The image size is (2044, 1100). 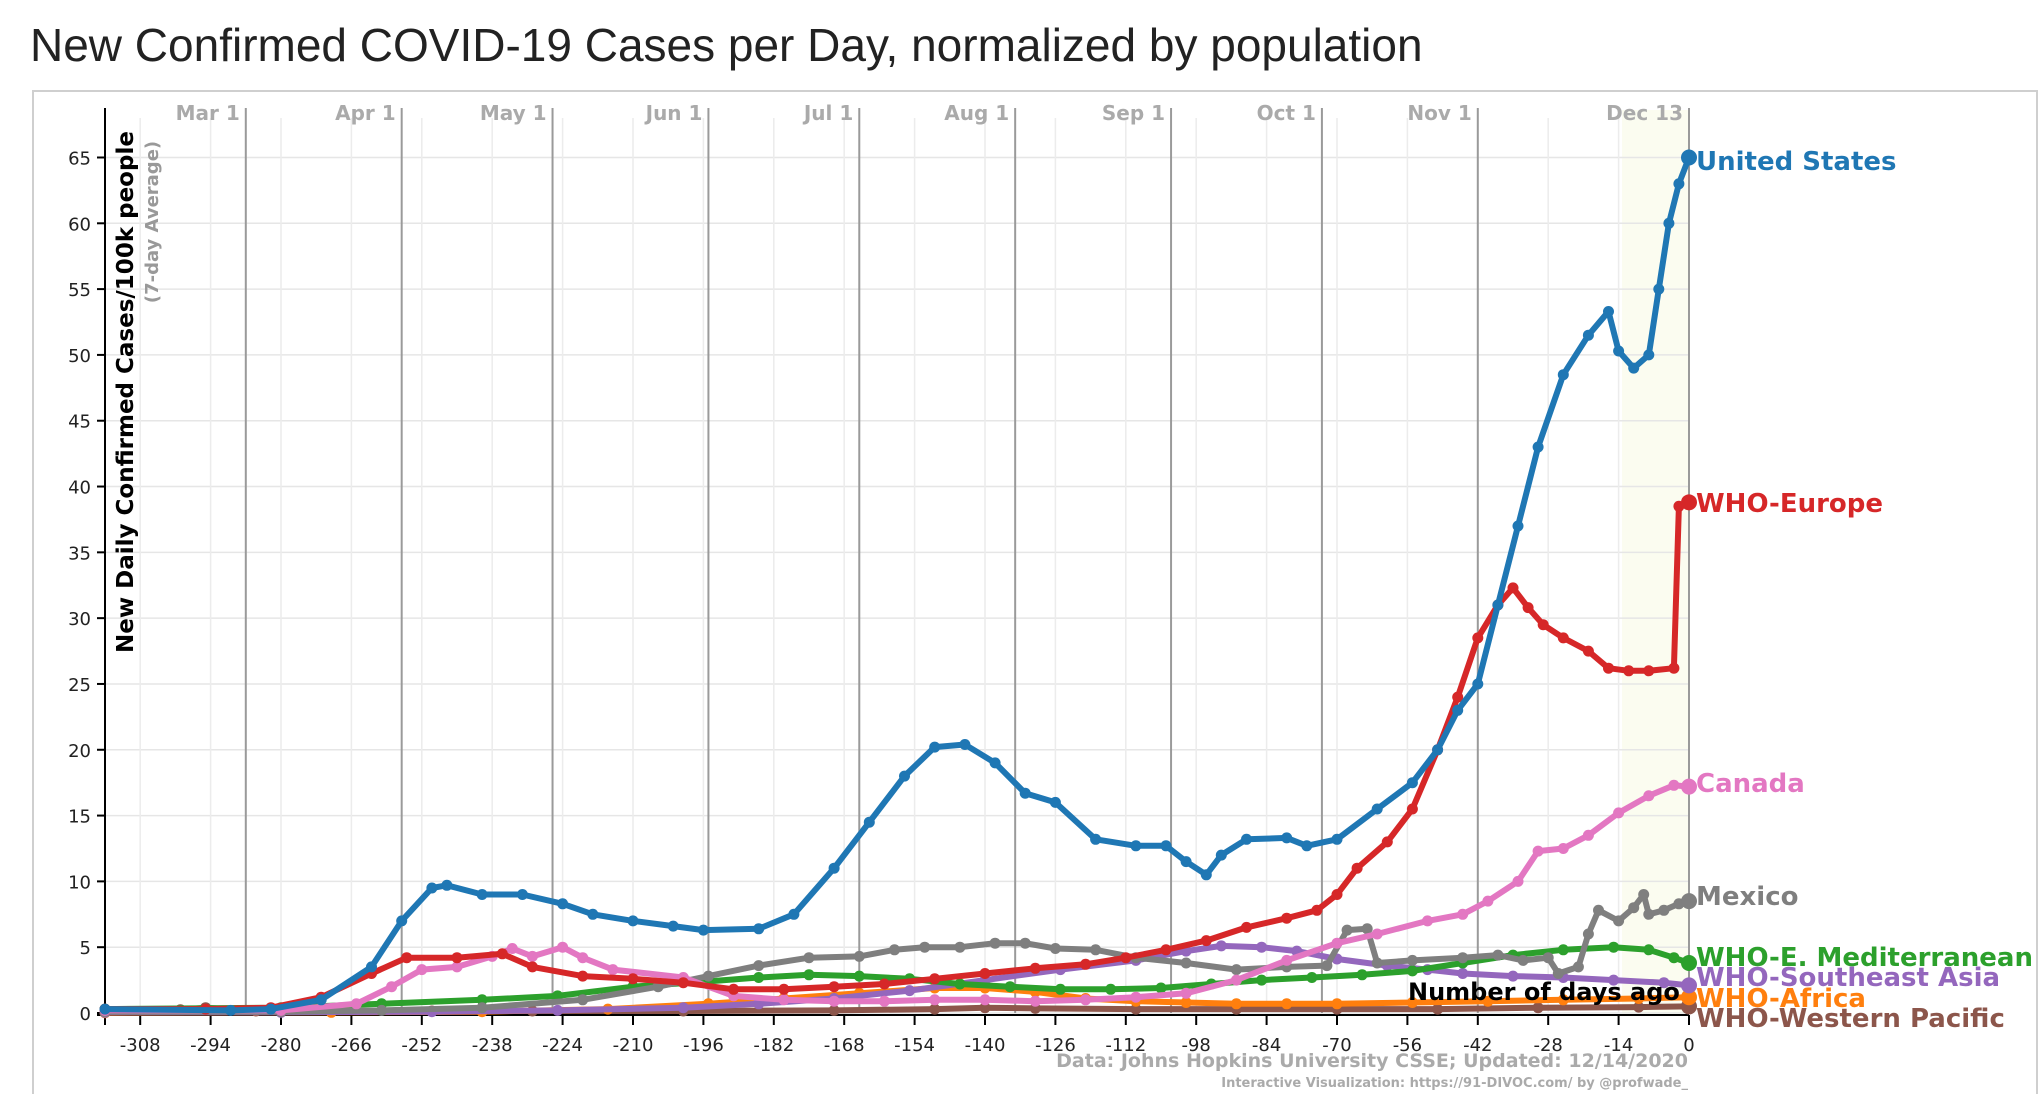 What do you see at coordinates (1133, 113) in the screenshot?
I see `date-marker-label: Sep 1` at bounding box center [1133, 113].